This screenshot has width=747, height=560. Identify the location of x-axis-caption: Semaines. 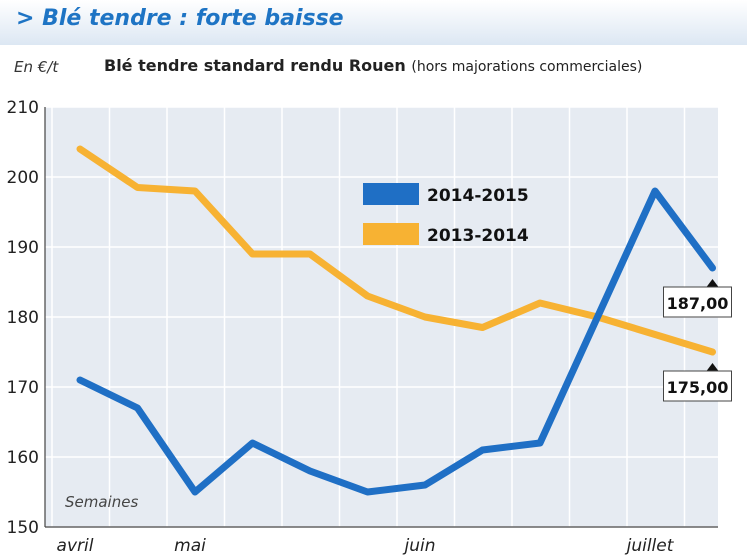
(101, 502).